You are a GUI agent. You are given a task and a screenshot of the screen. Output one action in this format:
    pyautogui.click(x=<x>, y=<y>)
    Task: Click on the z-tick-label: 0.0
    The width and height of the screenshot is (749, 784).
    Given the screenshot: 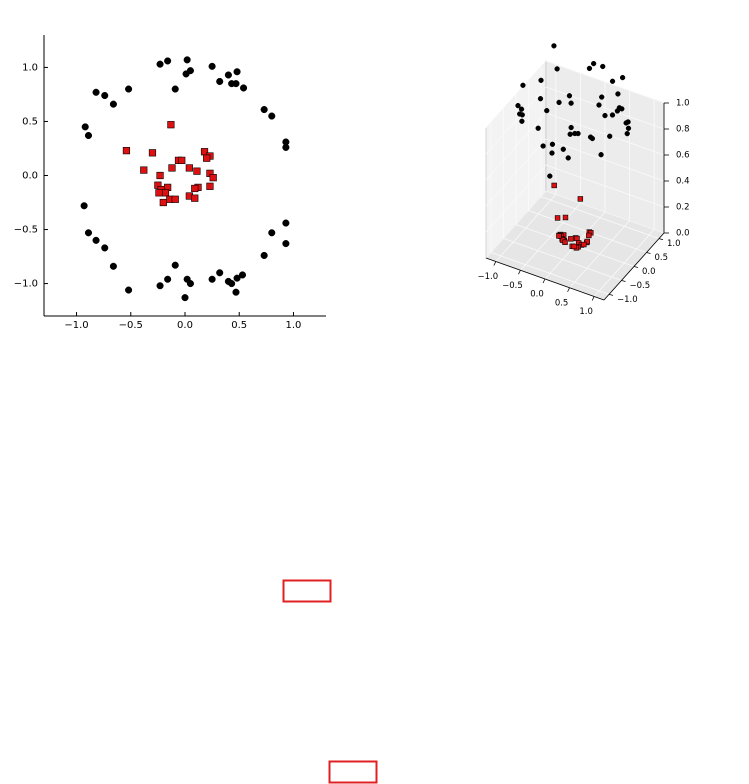 What is the action you would take?
    pyautogui.click(x=683, y=234)
    